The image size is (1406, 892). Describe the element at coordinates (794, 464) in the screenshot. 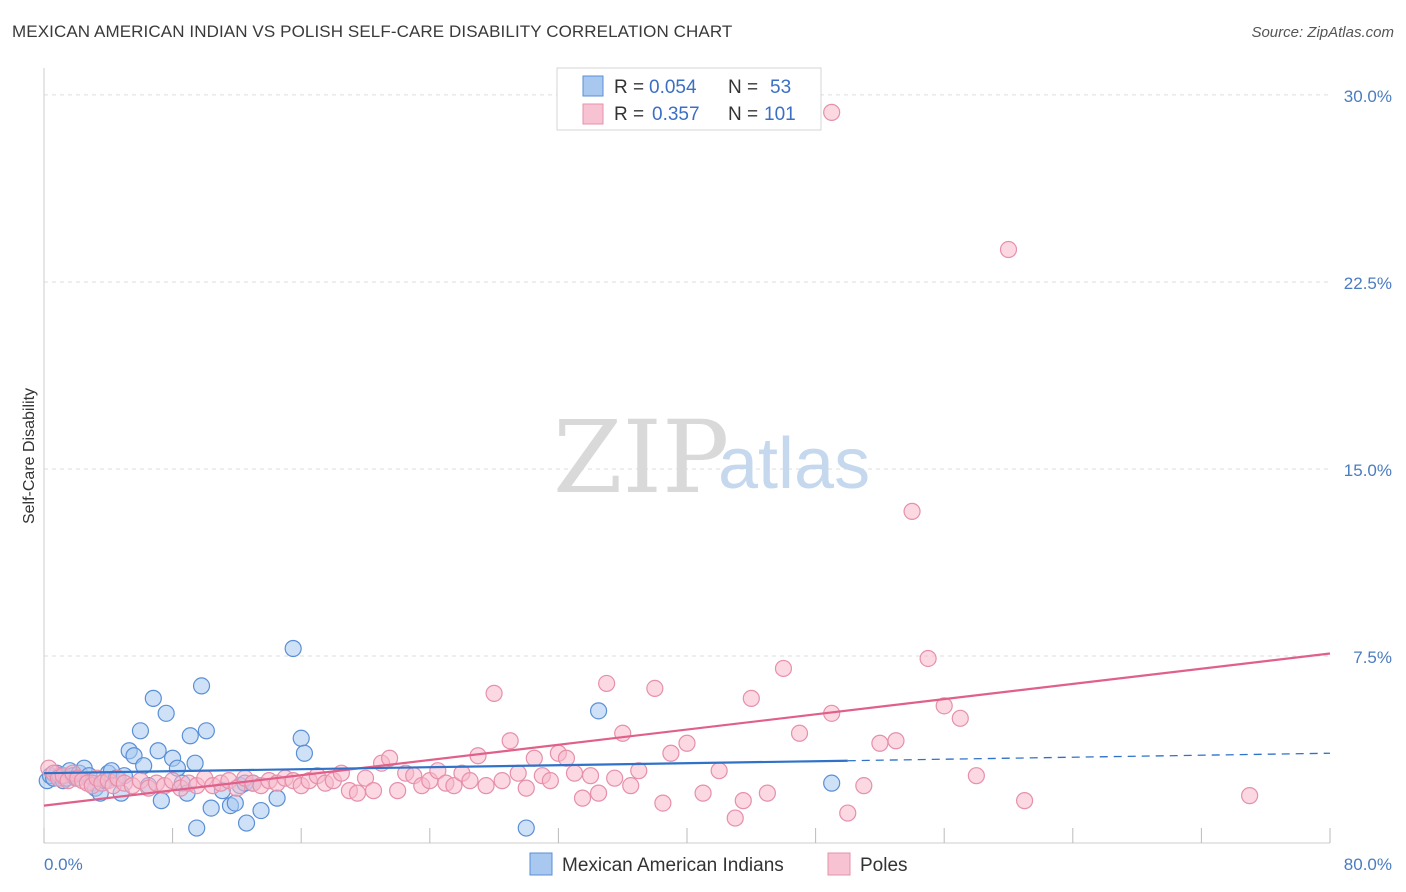

I see `watermark-atlas: atlas` at that location.